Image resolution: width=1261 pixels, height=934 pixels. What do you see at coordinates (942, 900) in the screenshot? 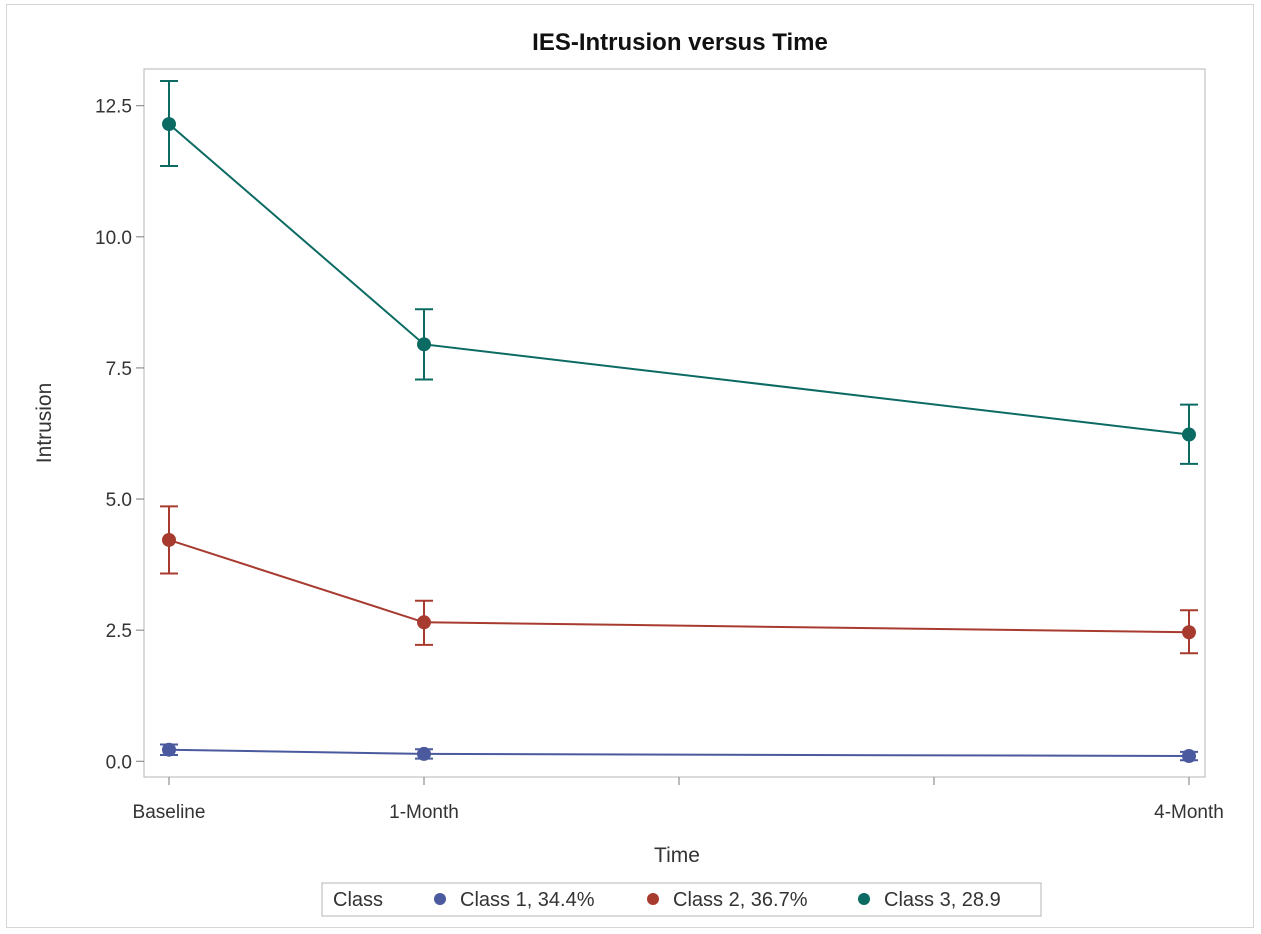
I see `legend-label: Class 3, 28.9` at bounding box center [942, 900].